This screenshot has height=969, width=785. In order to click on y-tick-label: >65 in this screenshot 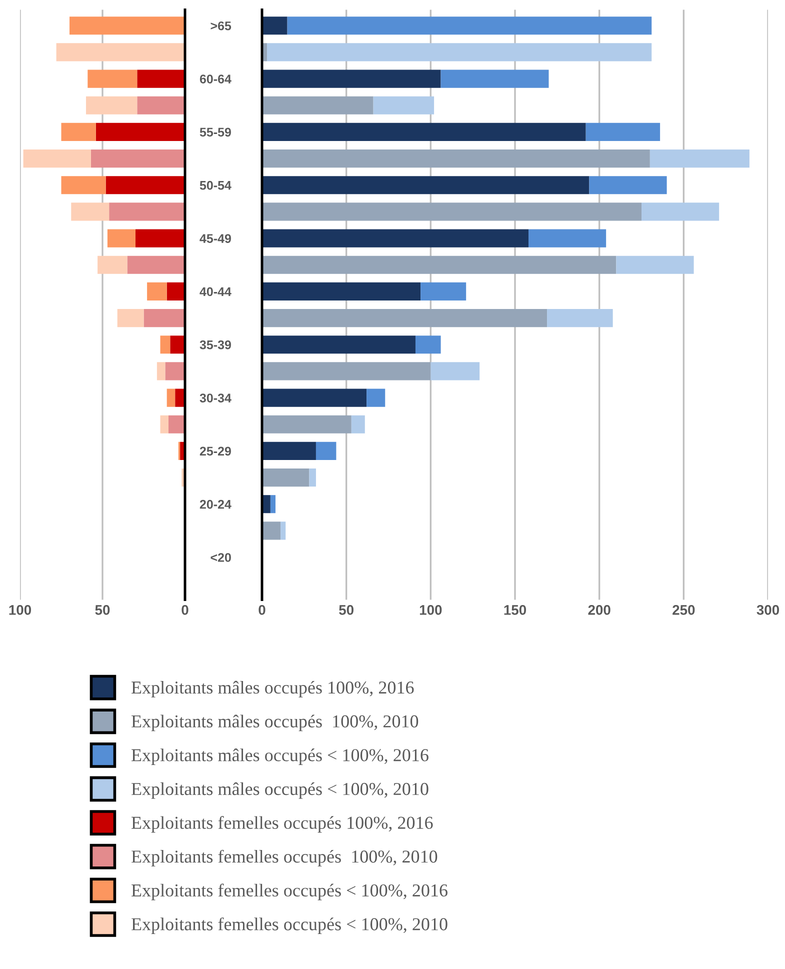, I will do `click(221, 25)`.